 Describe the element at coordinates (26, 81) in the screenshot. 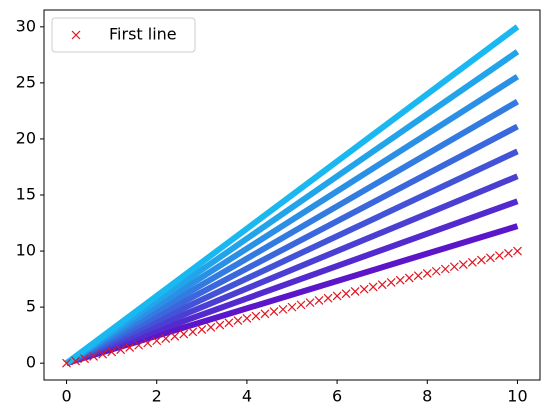

I see `y-tick-label: 25` at that location.